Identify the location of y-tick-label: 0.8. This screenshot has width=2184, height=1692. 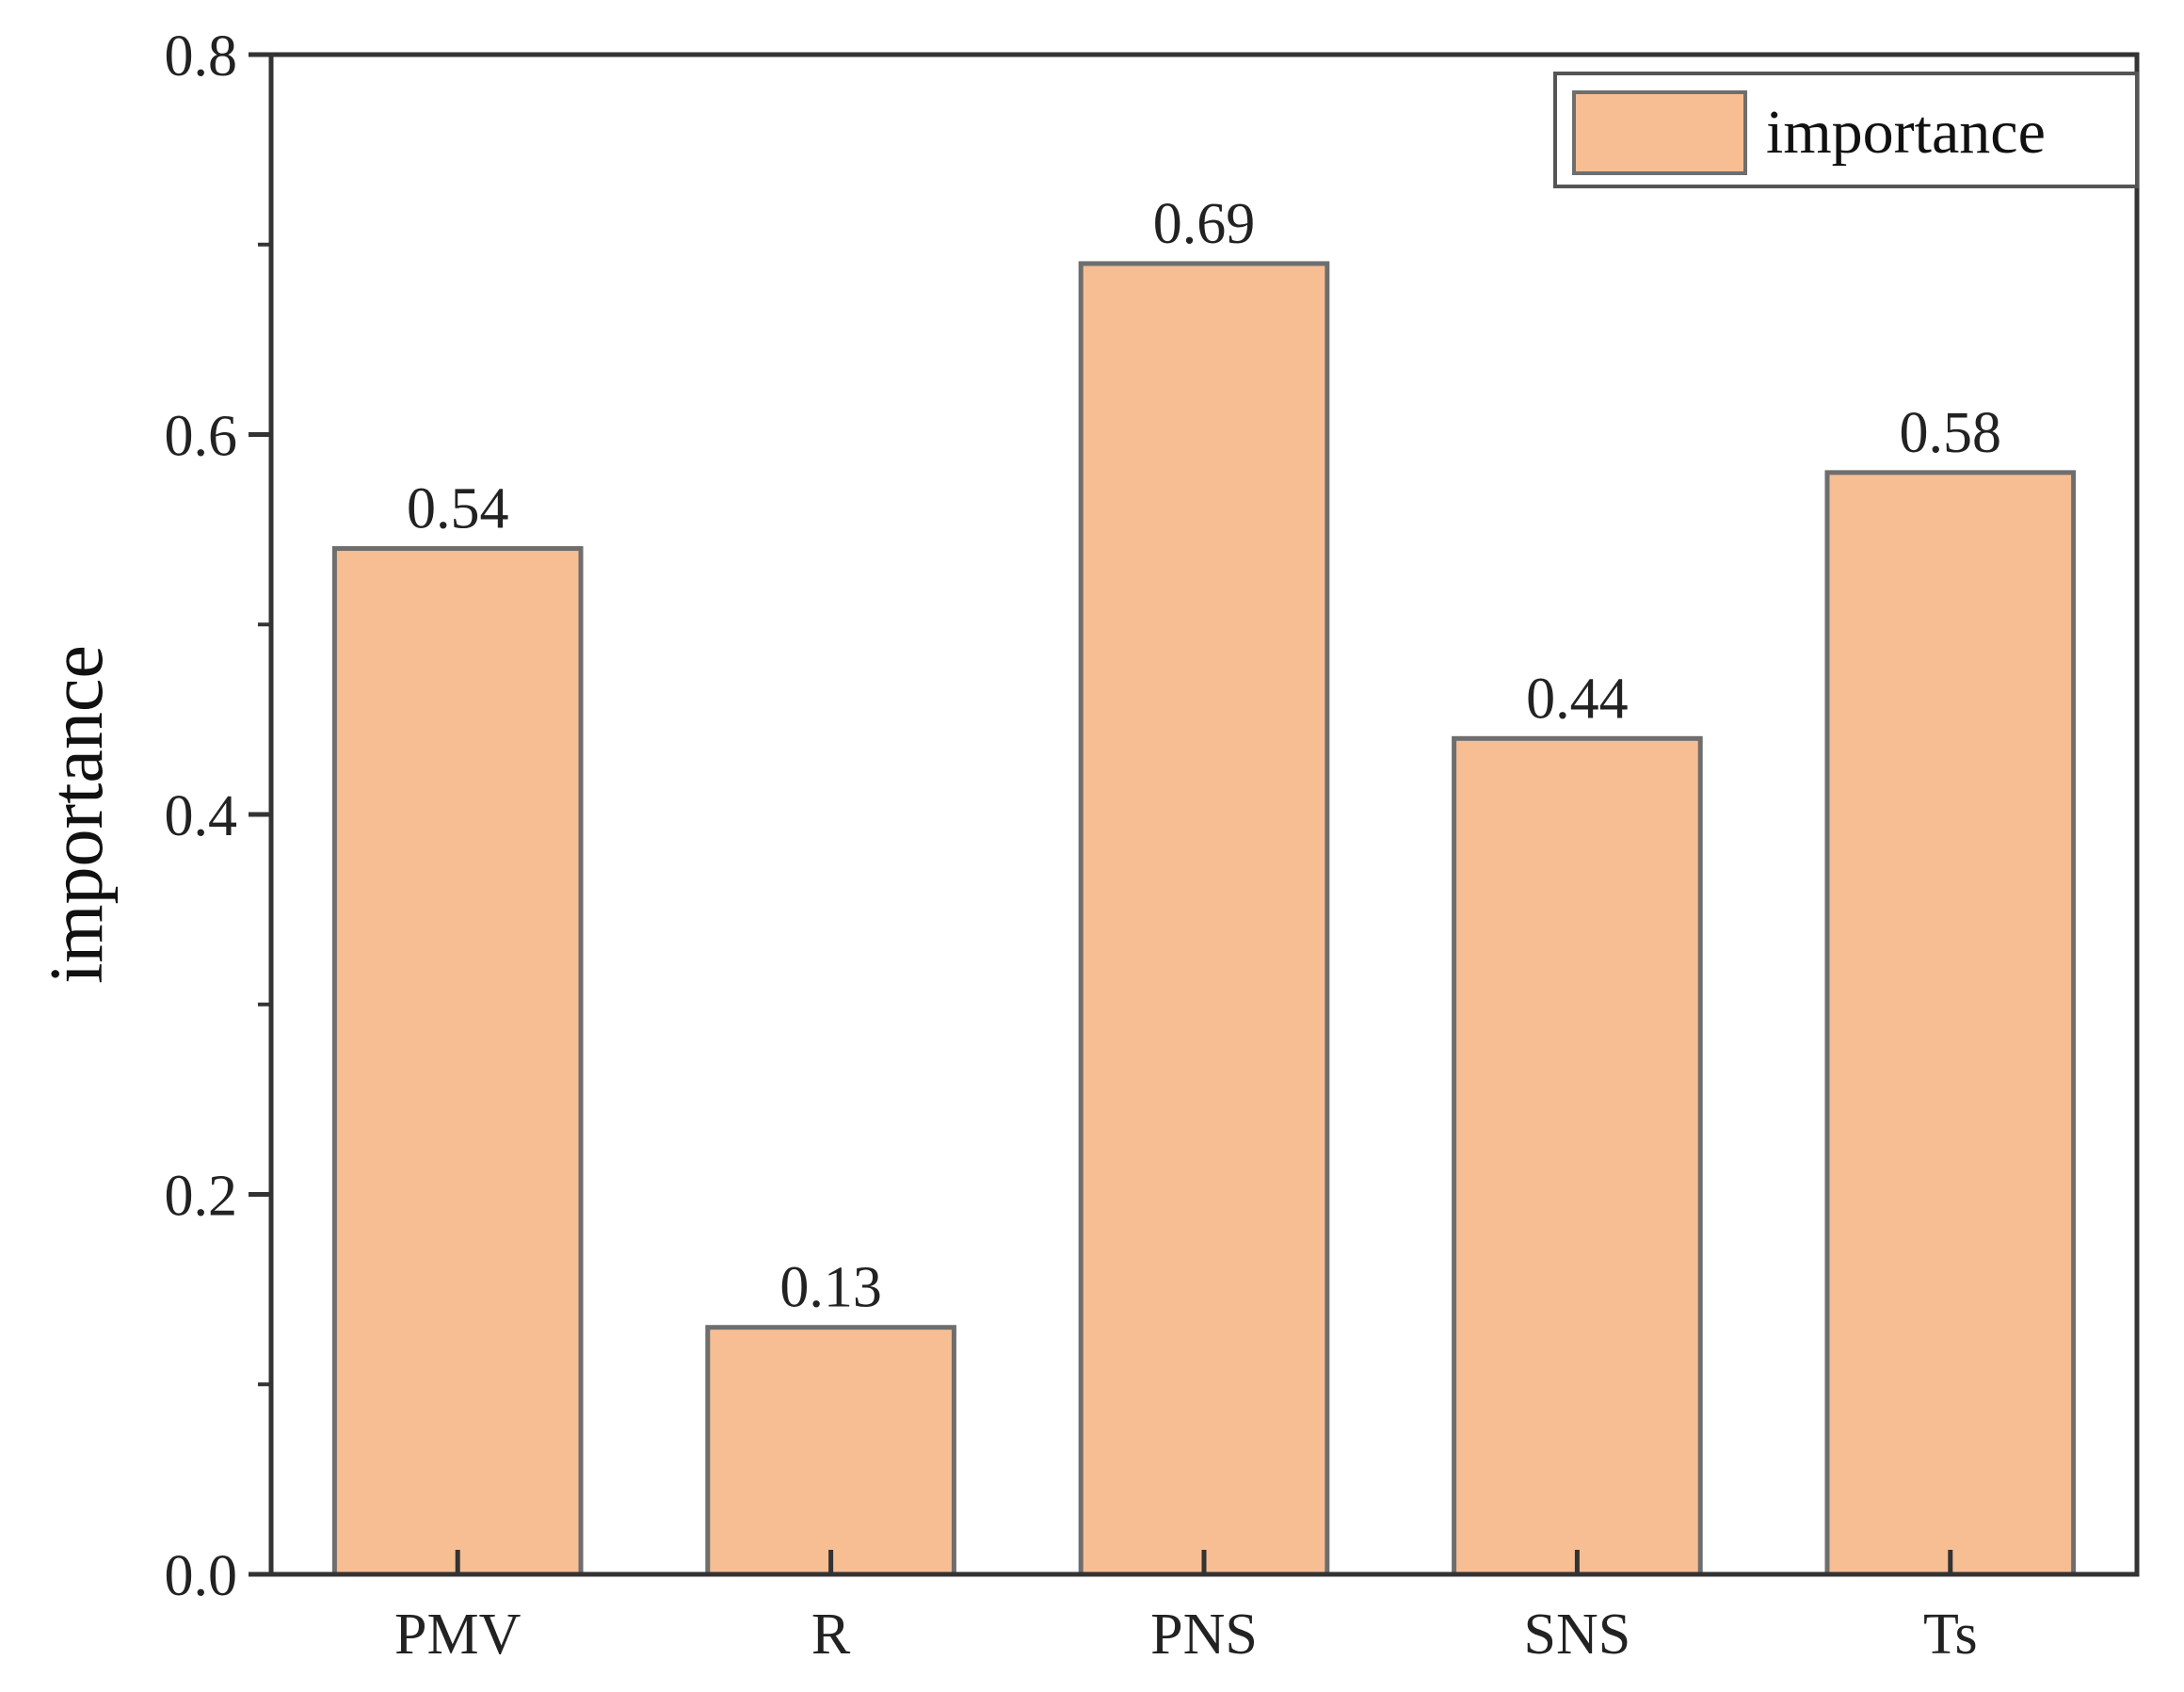
(201, 56).